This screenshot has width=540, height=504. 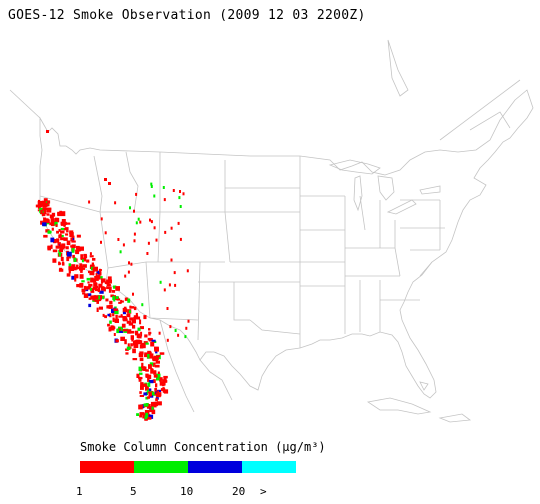 What do you see at coordinates (354, 167) in the screenshot?
I see `lake-superior` at bounding box center [354, 167].